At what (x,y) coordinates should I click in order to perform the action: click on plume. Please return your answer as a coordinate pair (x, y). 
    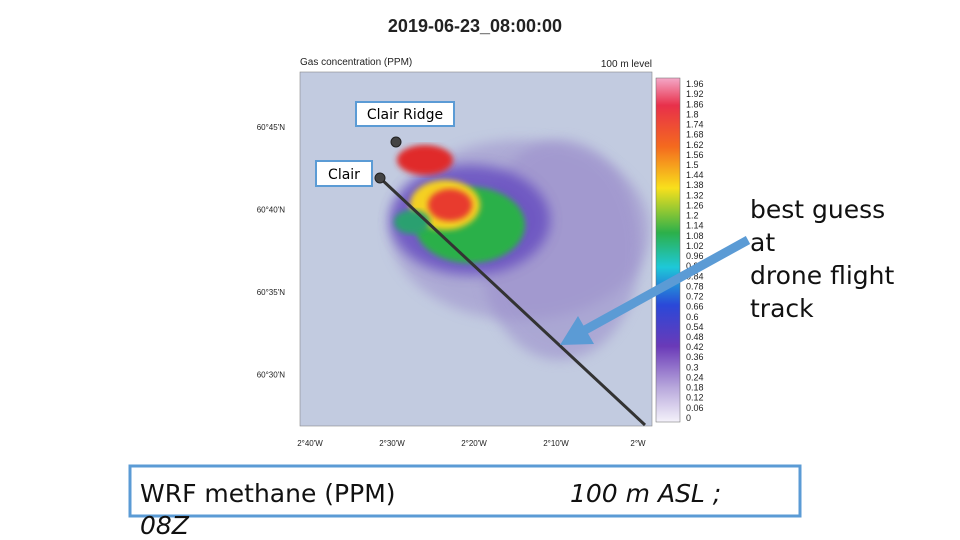
    Looking at the image, I should click on (520, 250).